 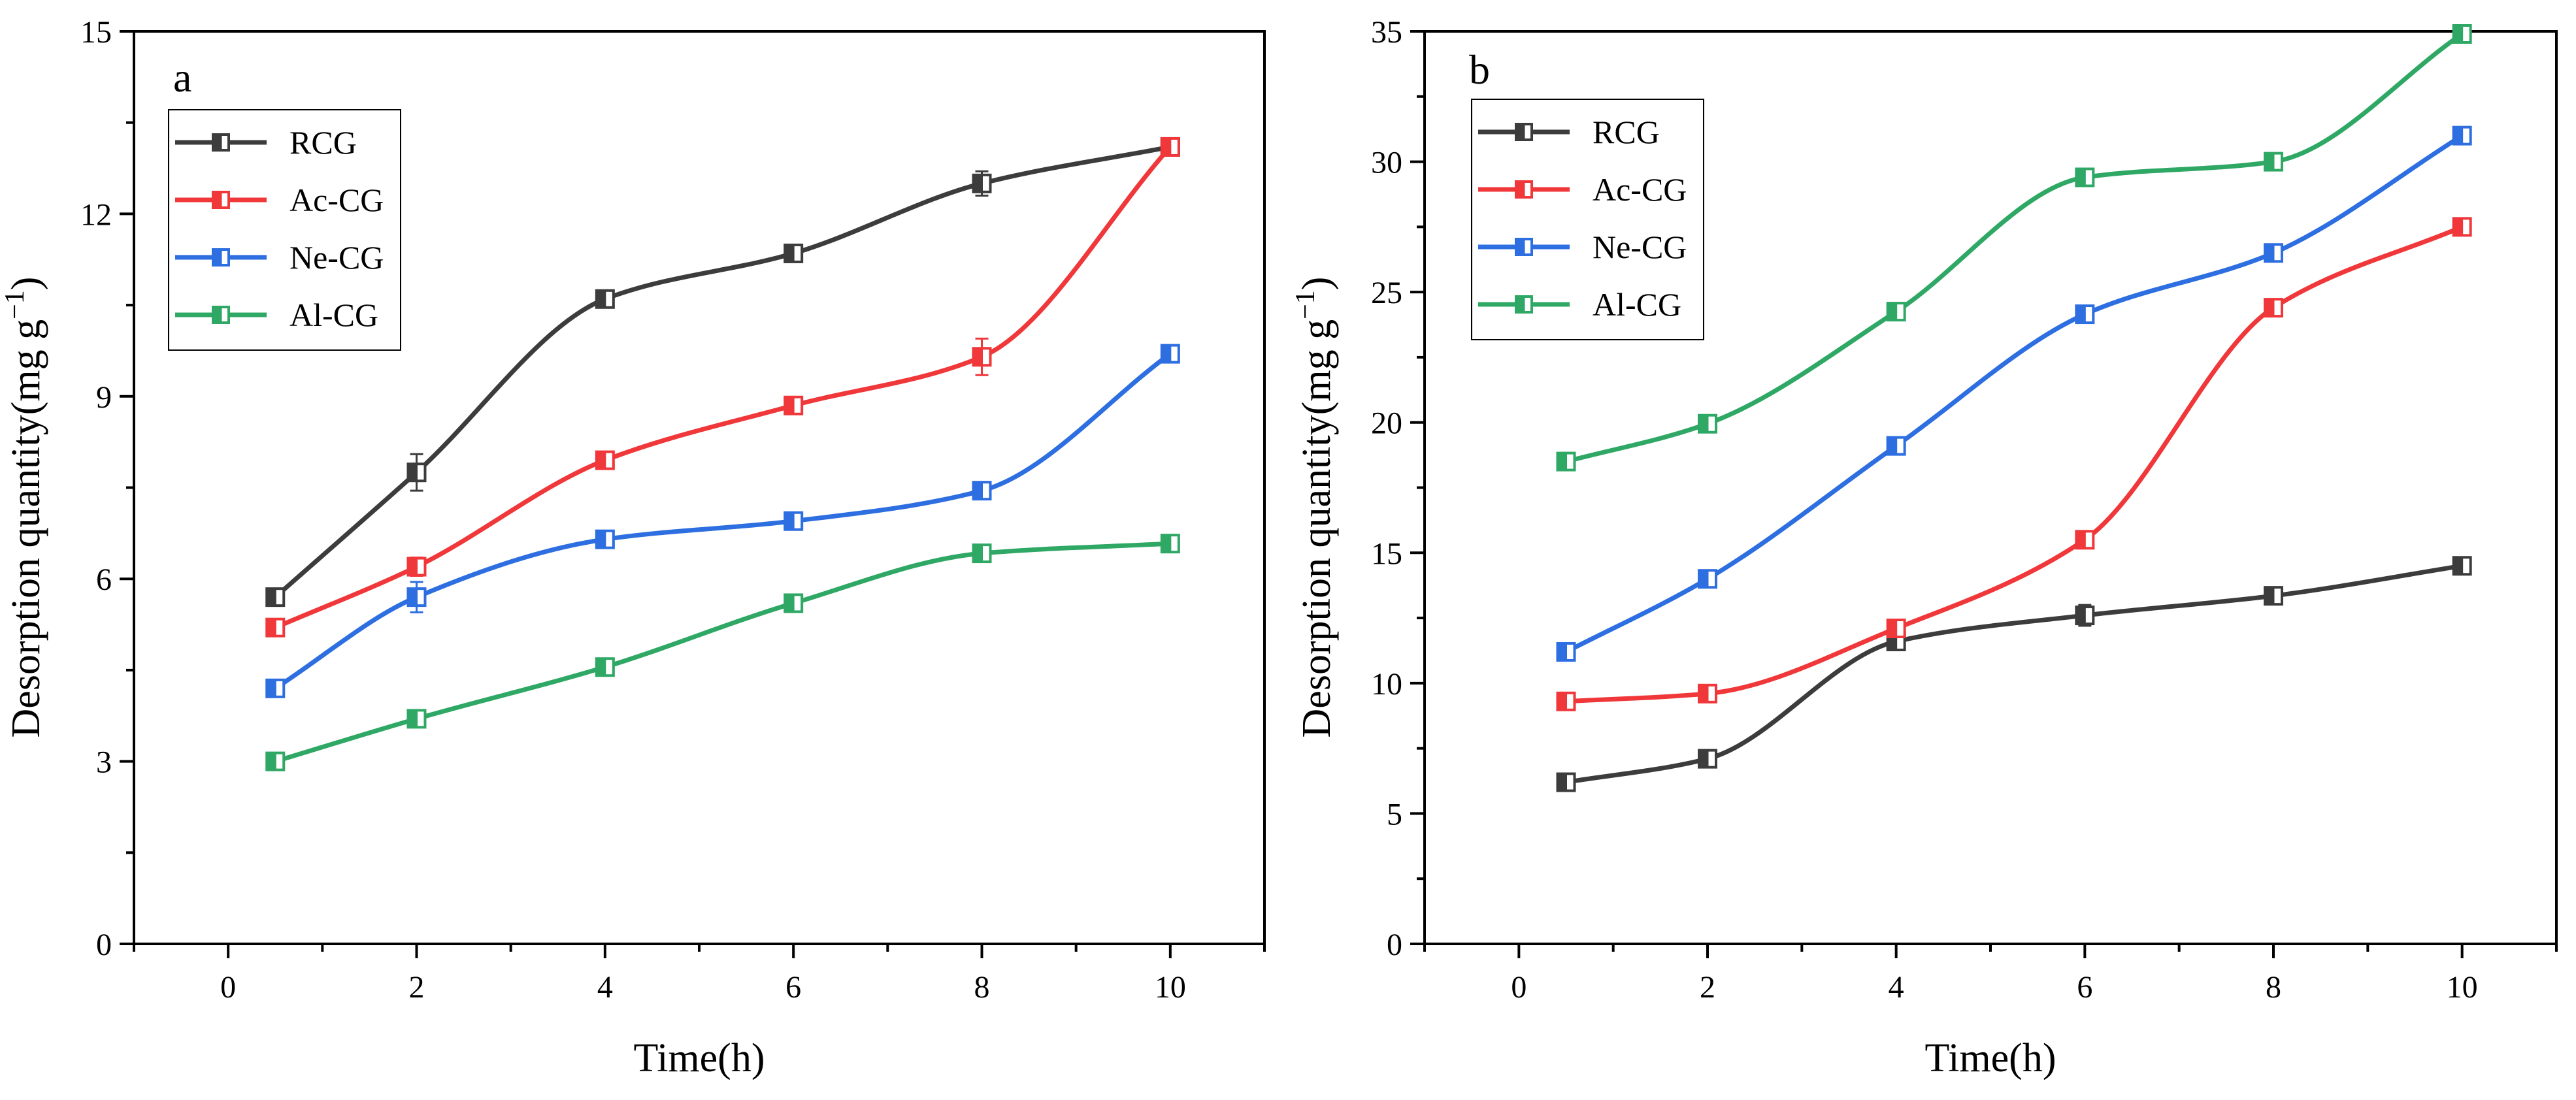 What do you see at coordinates (1386, 163) in the screenshot?
I see `y-tick-label: 30` at bounding box center [1386, 163].